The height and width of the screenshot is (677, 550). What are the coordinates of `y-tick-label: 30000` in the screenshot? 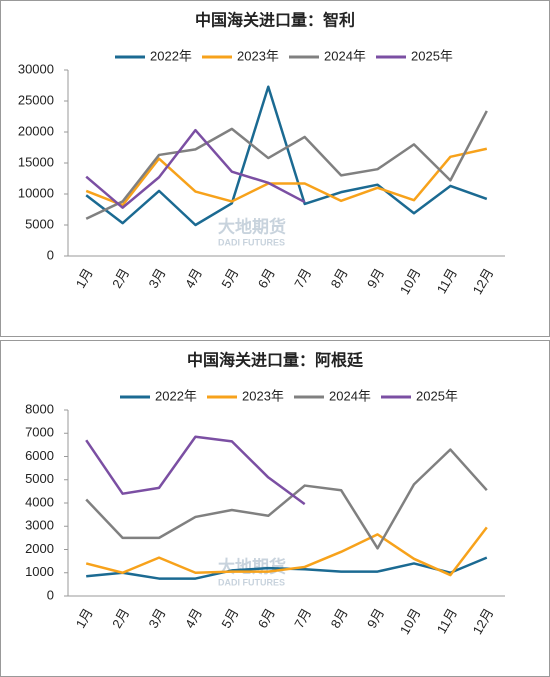 It's located at (36, 68).